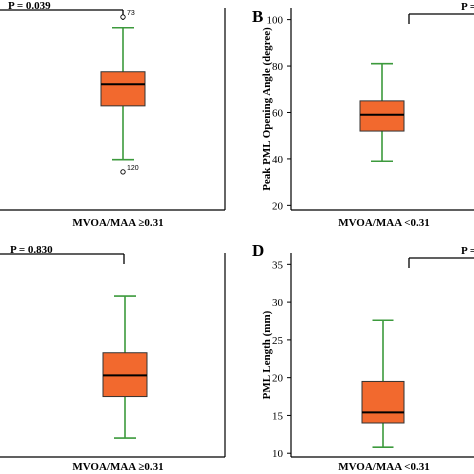 The width and height of the screenshot is (474, 474). What do you see at coordinates (278, 416) in the screenshot?
I see `p4-y-tick-label: 15` at bounding box center [278, 416].